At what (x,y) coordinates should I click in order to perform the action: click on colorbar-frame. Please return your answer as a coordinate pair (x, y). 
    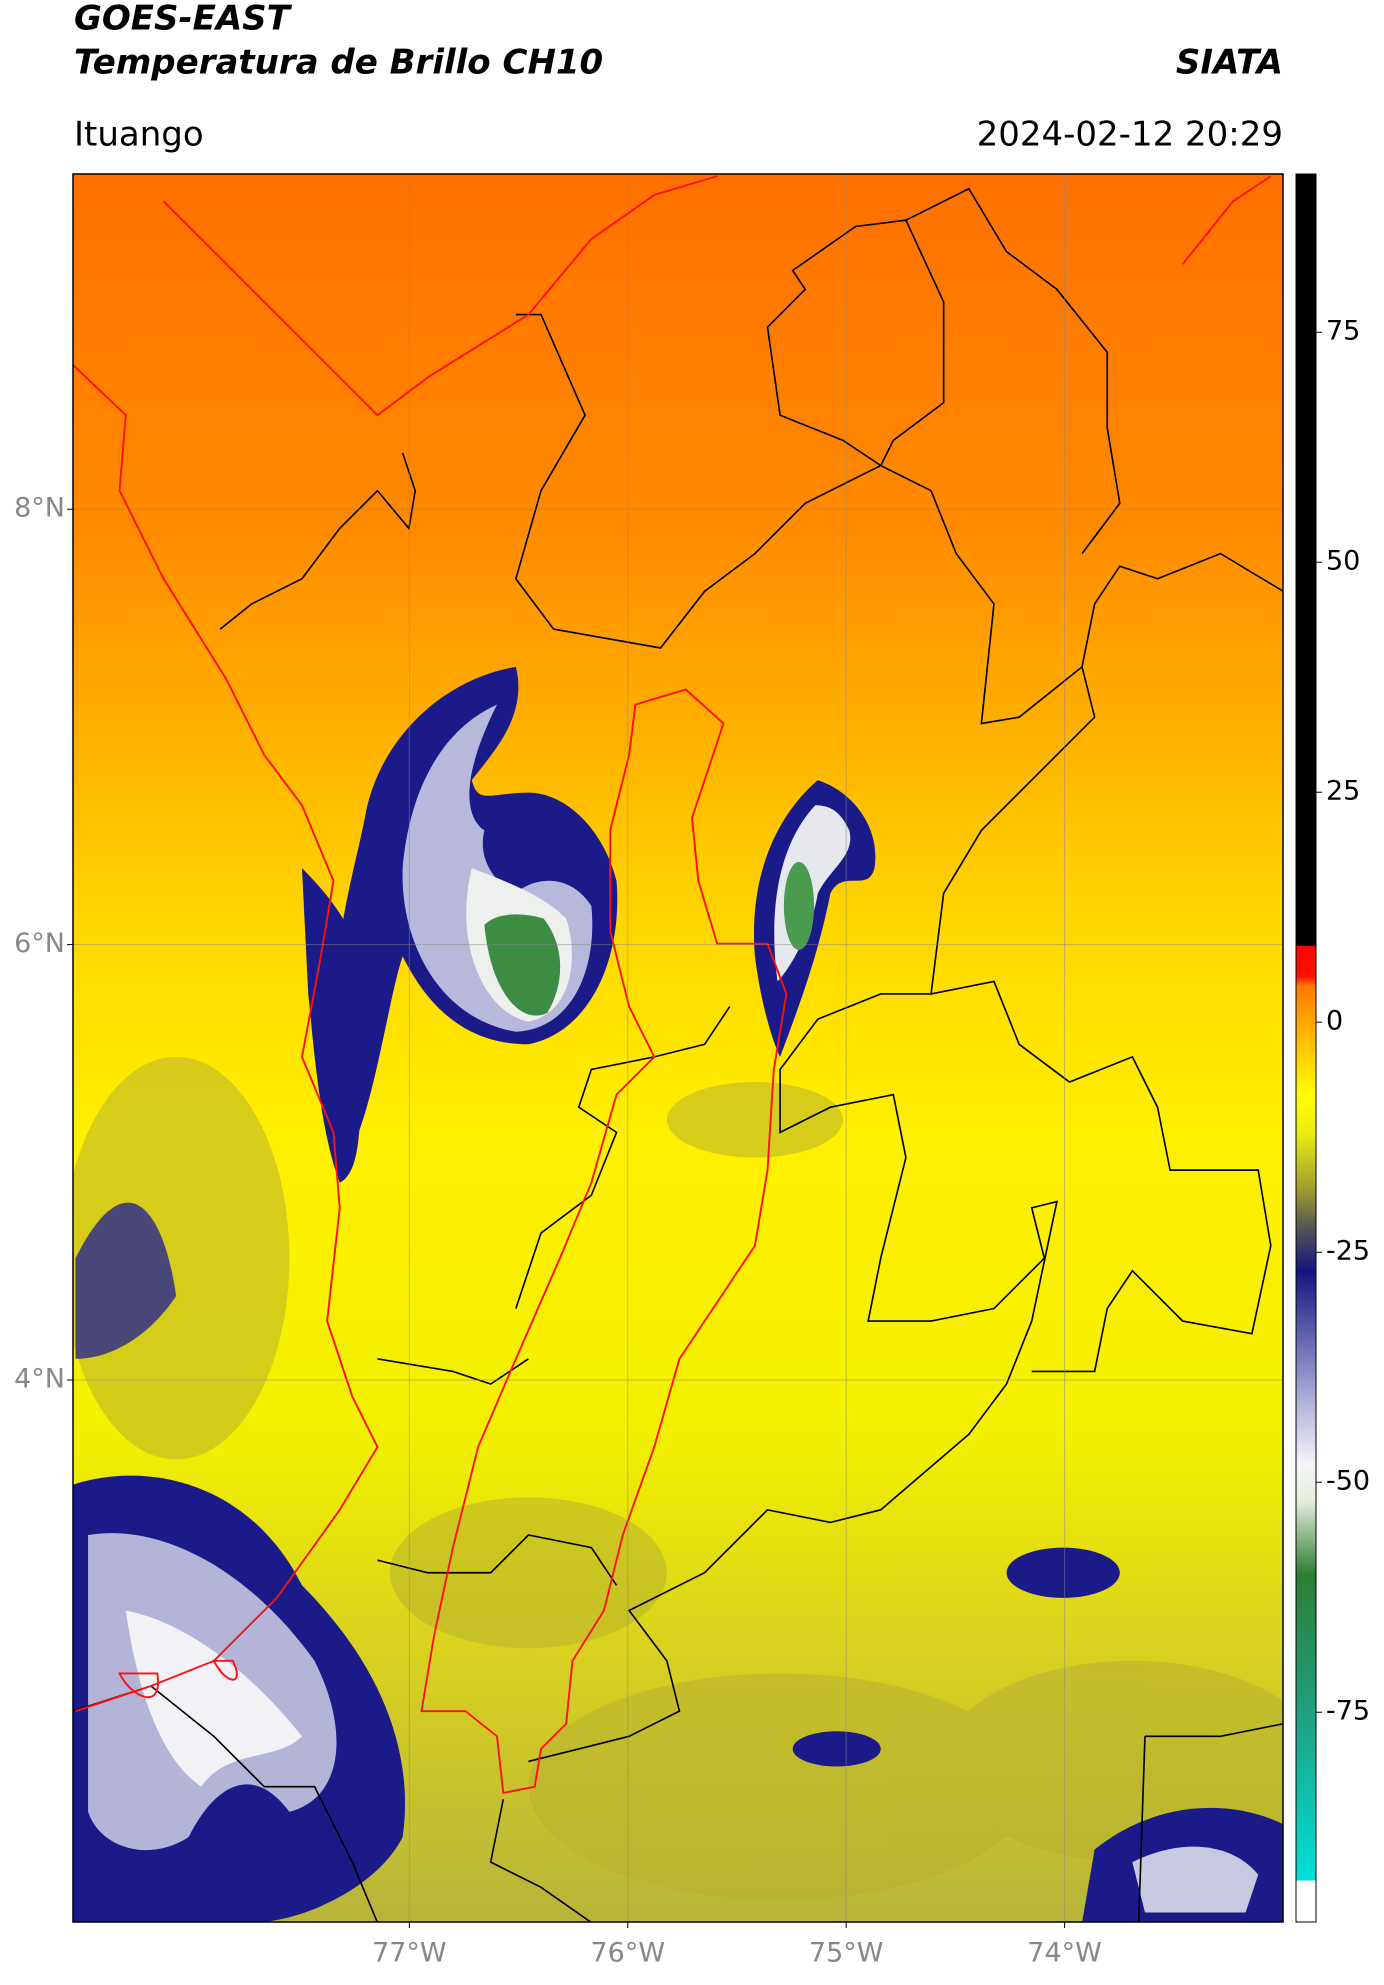
    Looking at the image, I should click on (1306, 1048).